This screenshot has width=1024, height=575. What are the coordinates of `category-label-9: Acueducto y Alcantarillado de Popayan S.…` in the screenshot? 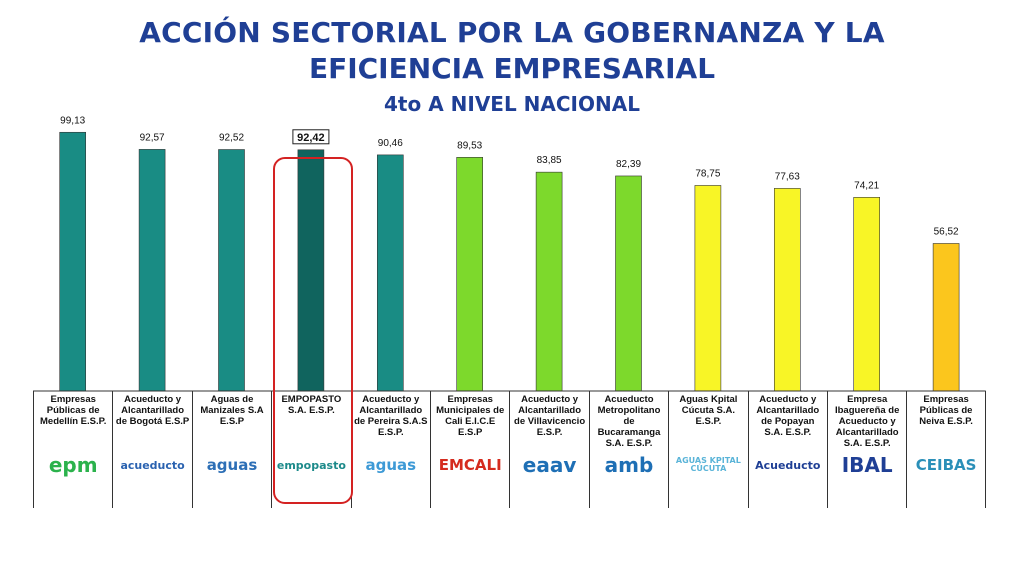 It's located at (788, 416).